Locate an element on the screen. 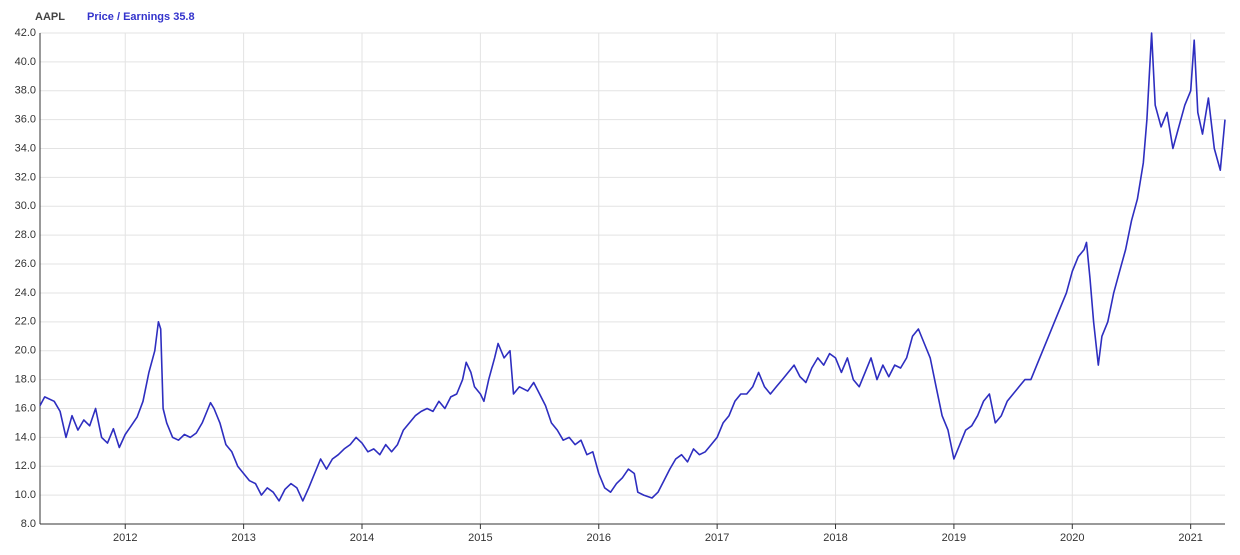  y-tick-label: 14.0 is located at coordinates (25, 437).